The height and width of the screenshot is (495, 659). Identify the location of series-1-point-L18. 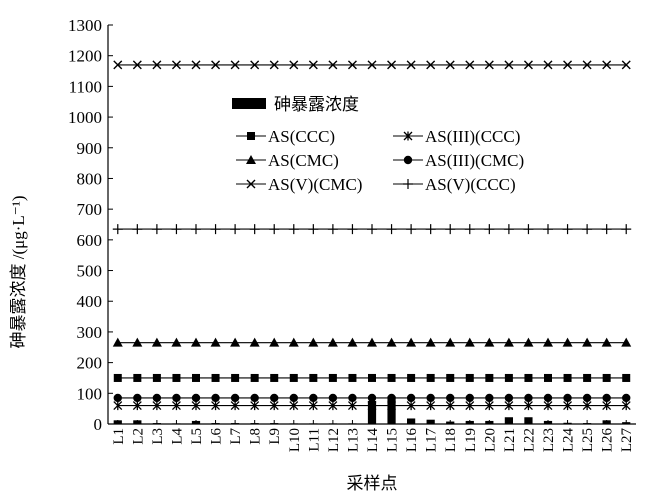
(450, 406).